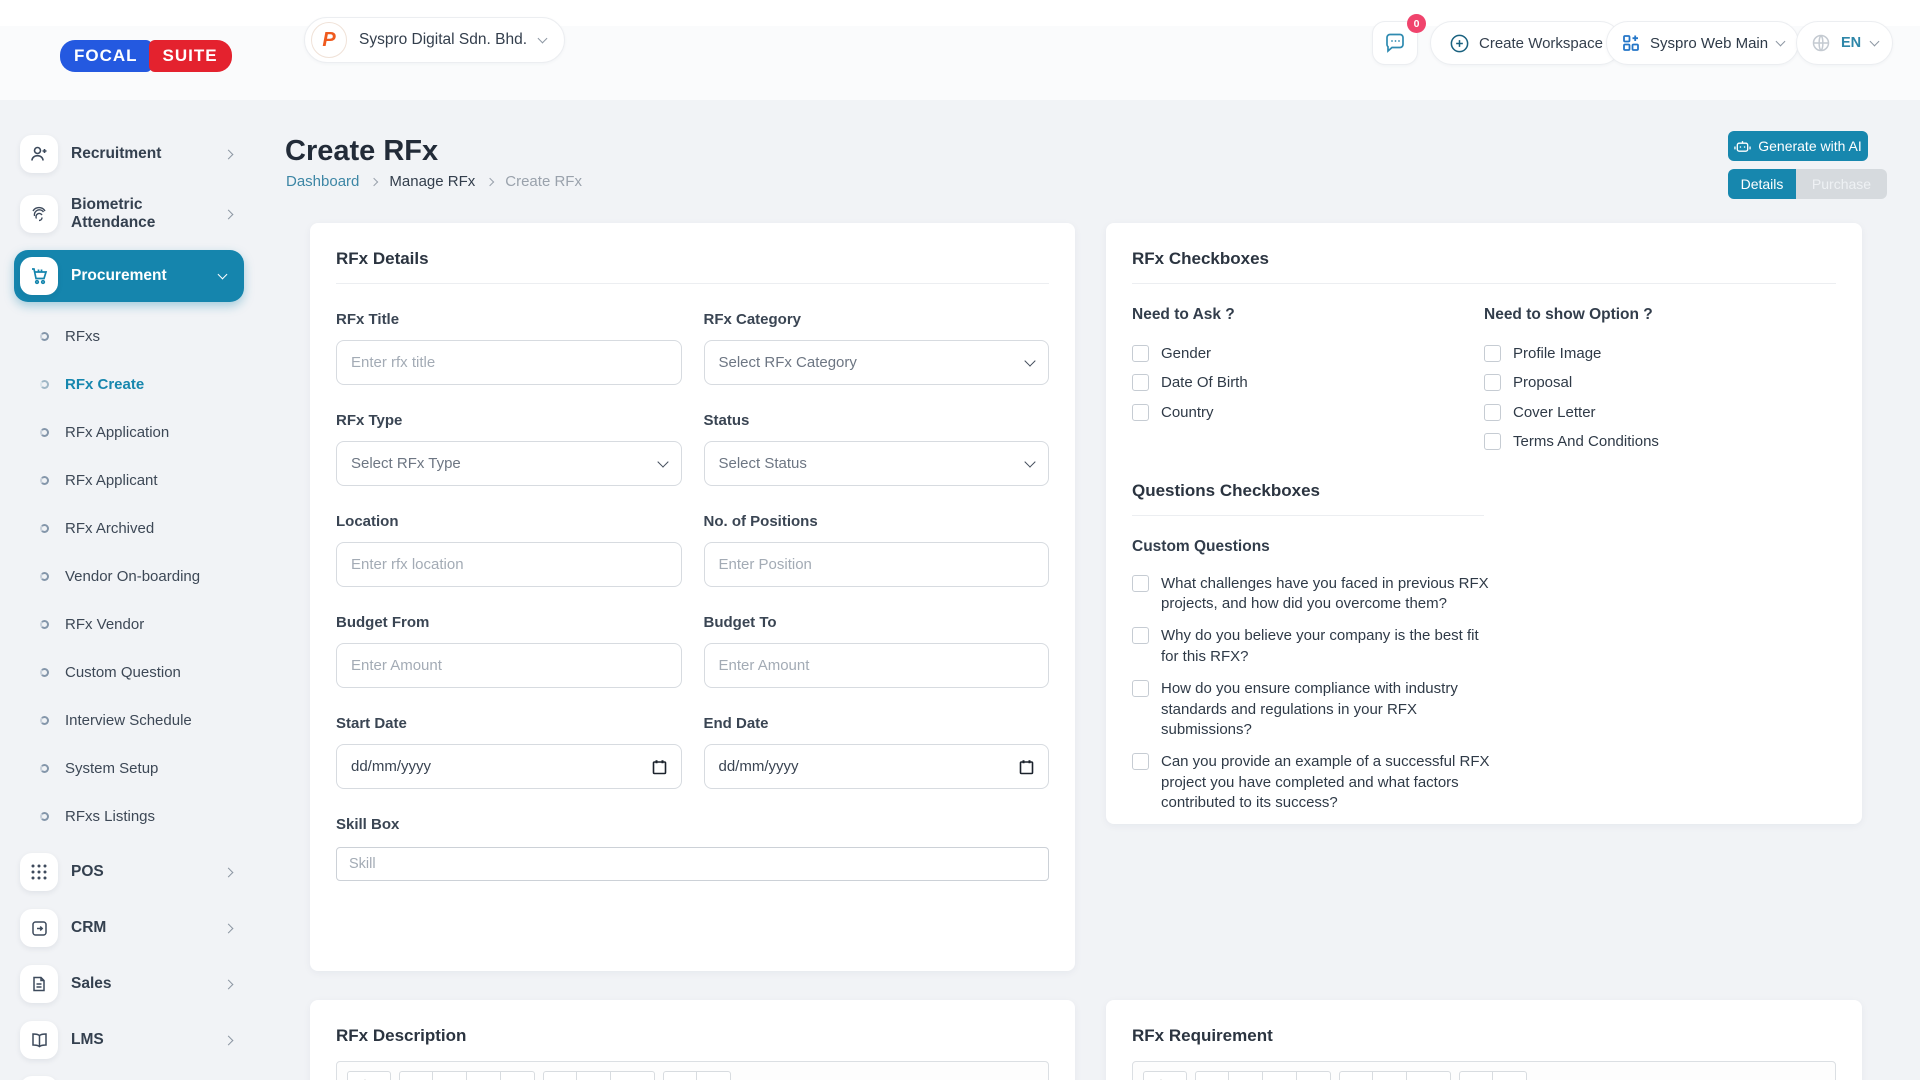  What do you see at coordinates (129, 624) in the screenshot?
I see `sidebar-subitem-rfx-vendor: RFx Vendor` at bounding box center [129, 624].